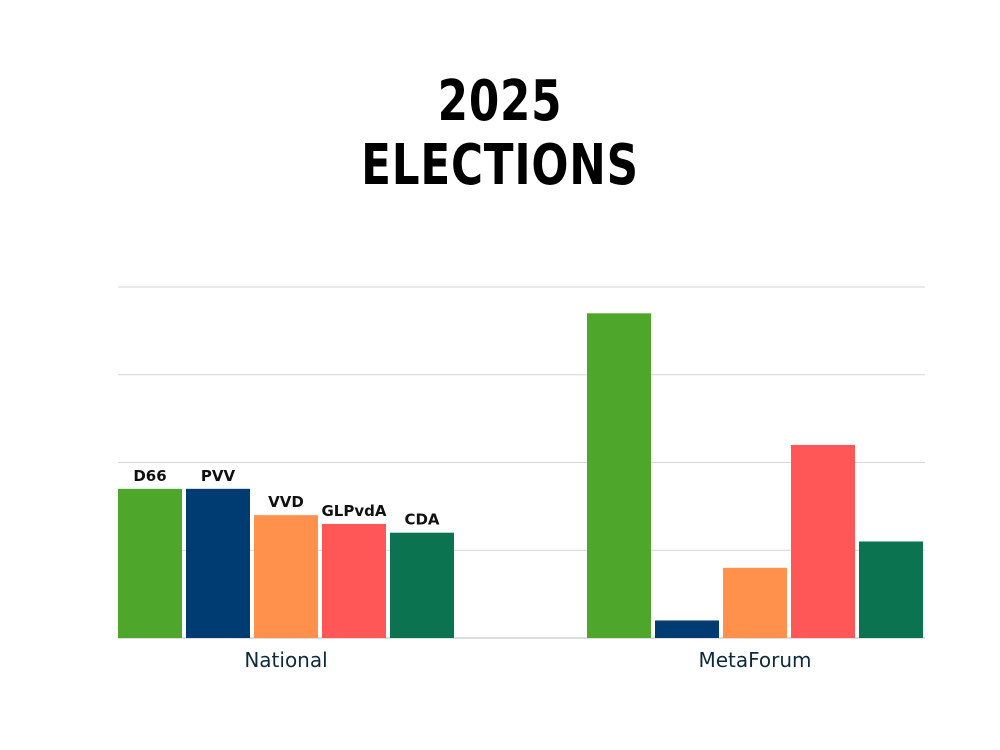  What do you see at coordinates (354, 511) in the screenshot?
I see `bar-label-glpvda: GLPvdA` at bounding box center [354, 511].